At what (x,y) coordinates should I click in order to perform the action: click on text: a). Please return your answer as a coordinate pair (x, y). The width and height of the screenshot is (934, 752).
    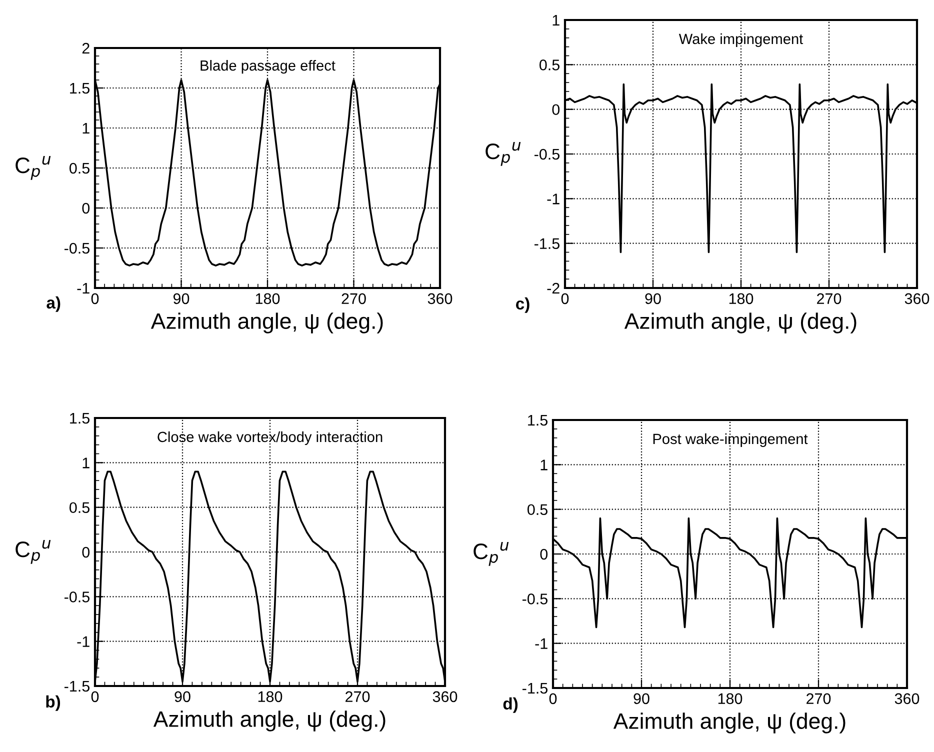
    Looking at the image, I should click on (53, 304).